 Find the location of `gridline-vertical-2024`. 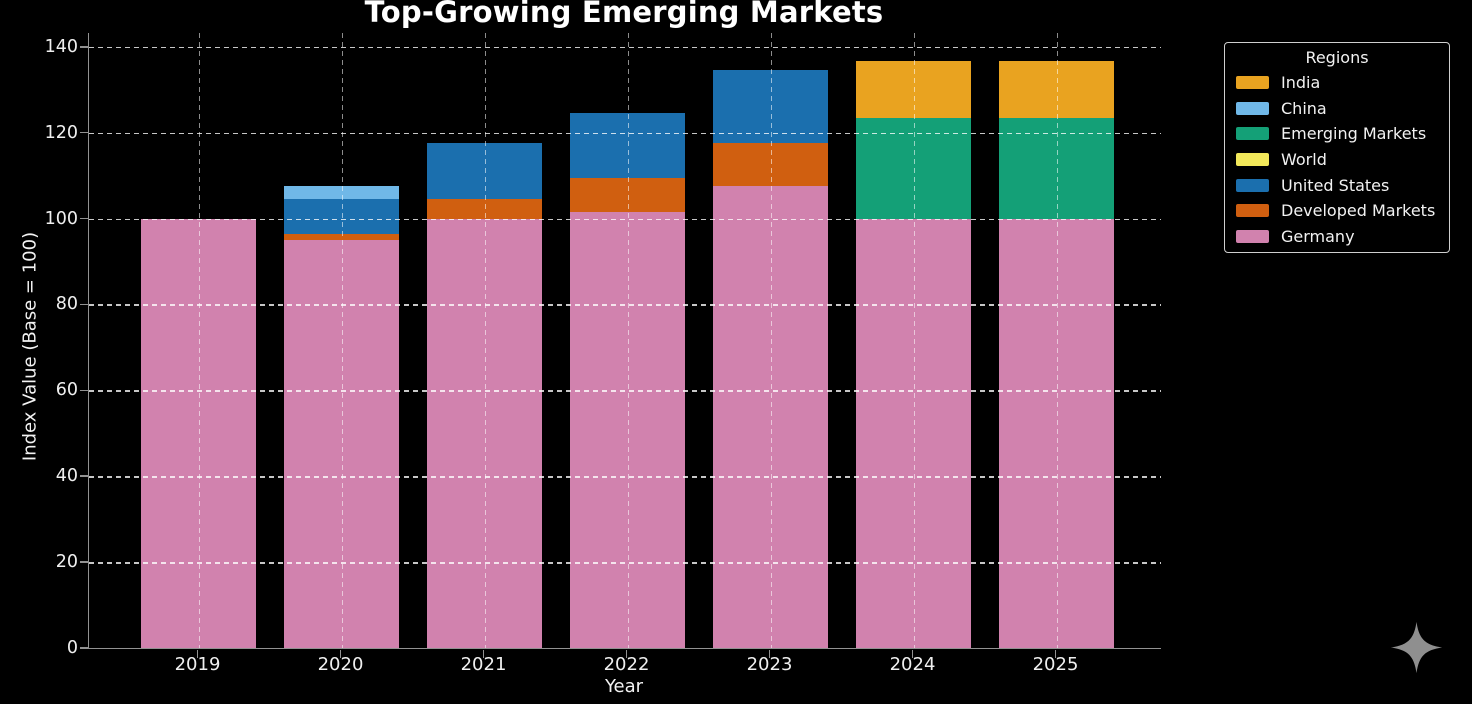

gridline-vertical-2024 is located at coordinates (914, 340).